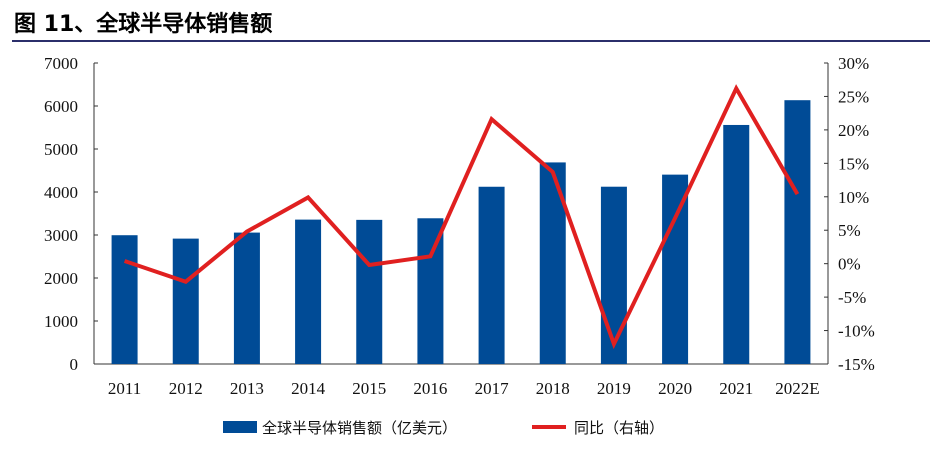 Image resolution: width=941 pixels, height=449 pixels. What do you see at coordinates (246, 298) in the screenshot?
I see `bar-2013` at bounding box center [246, 298].